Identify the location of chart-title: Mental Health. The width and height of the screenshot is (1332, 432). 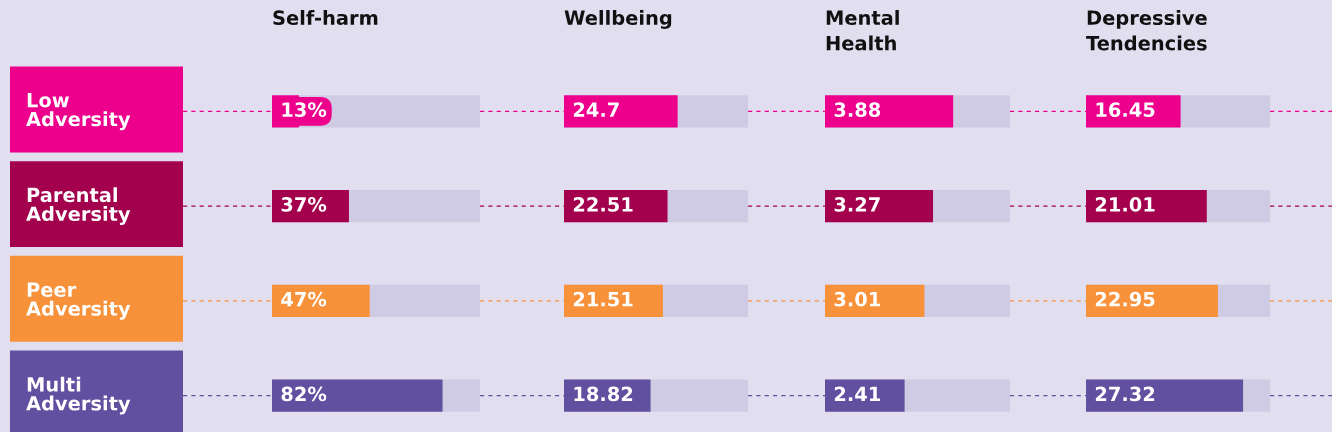
(862, 30).